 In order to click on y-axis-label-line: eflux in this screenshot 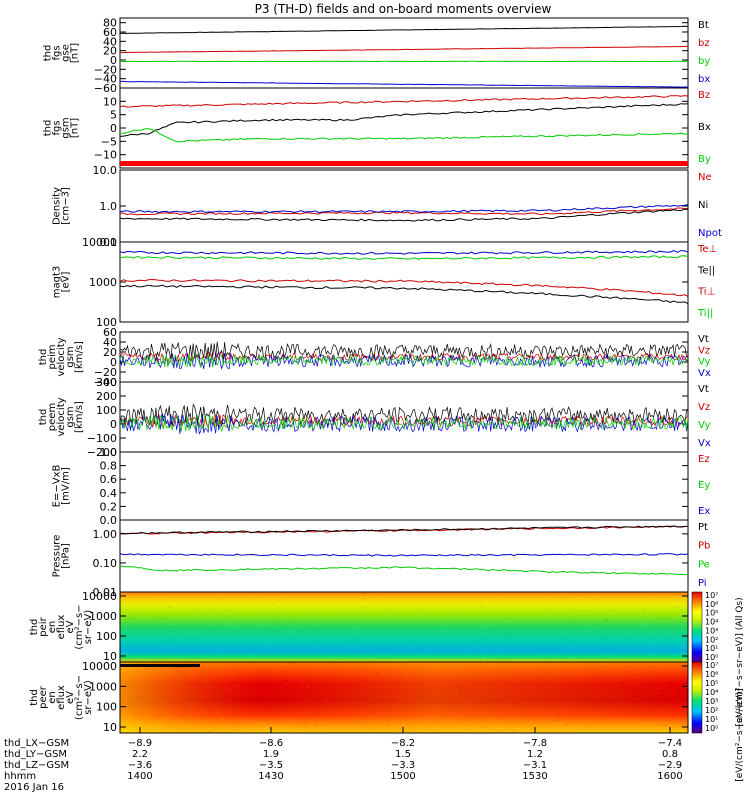, I will do `click(61, 697)`.